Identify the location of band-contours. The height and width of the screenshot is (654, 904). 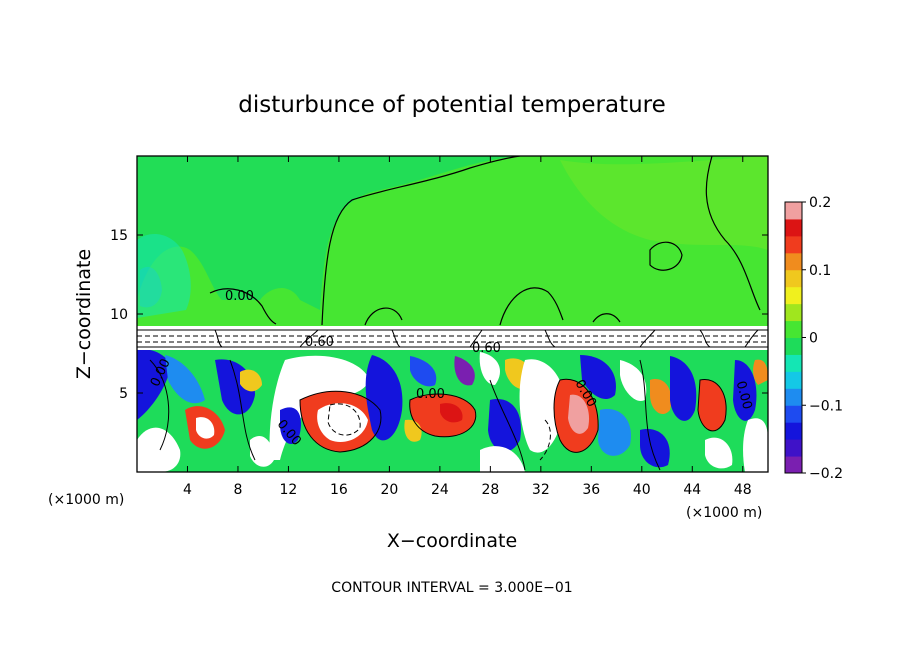
(452, 338).